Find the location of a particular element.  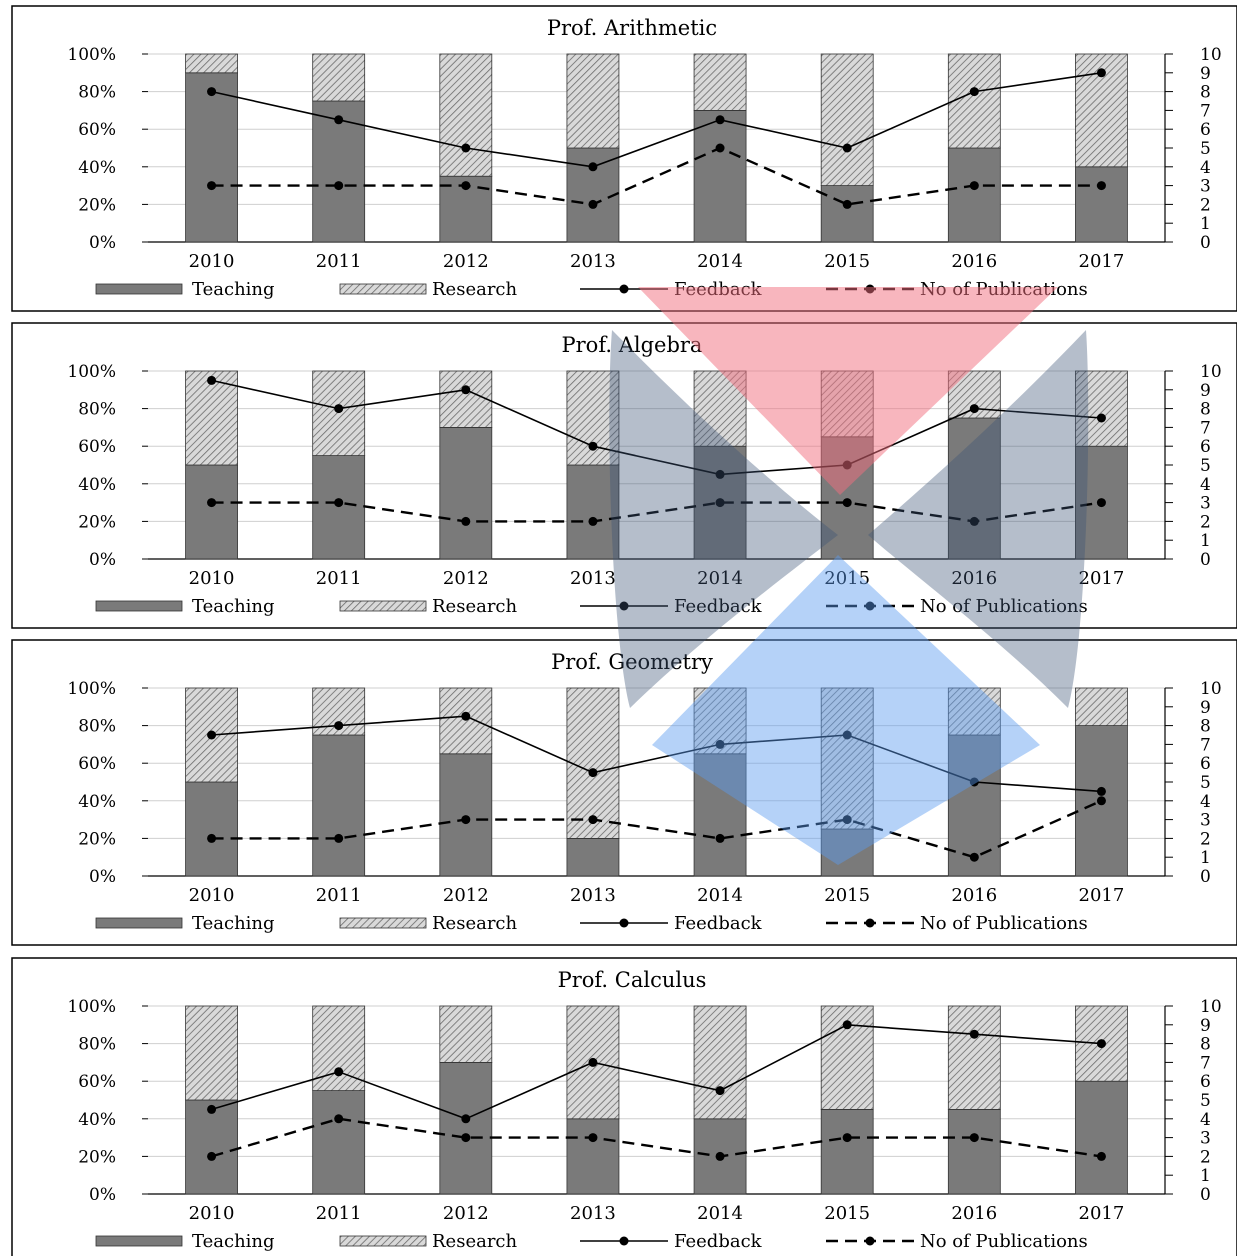

legend-label-research: Research is located at coordinates (475, 1241).